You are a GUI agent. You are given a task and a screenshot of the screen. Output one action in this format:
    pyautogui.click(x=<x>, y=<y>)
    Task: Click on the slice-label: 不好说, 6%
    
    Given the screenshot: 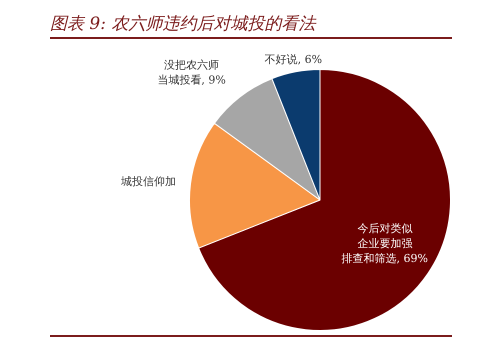 What is the action you would take?
    pyautogui.click(x=293, y=59)
    